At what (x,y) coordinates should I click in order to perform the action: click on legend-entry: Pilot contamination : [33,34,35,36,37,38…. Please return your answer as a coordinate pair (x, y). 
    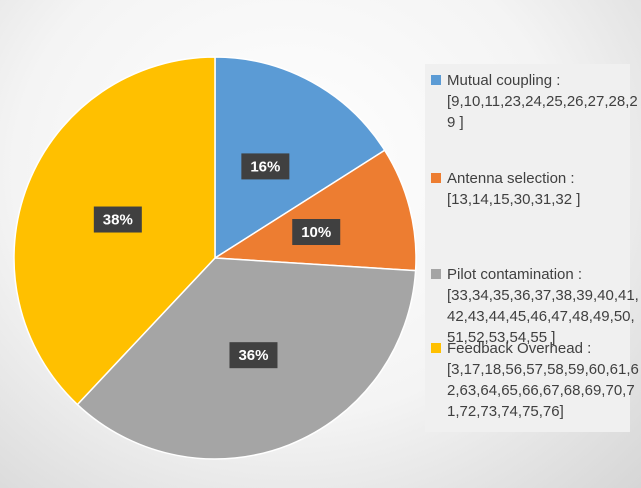
    Looking at the image, I should click on (535, 306).